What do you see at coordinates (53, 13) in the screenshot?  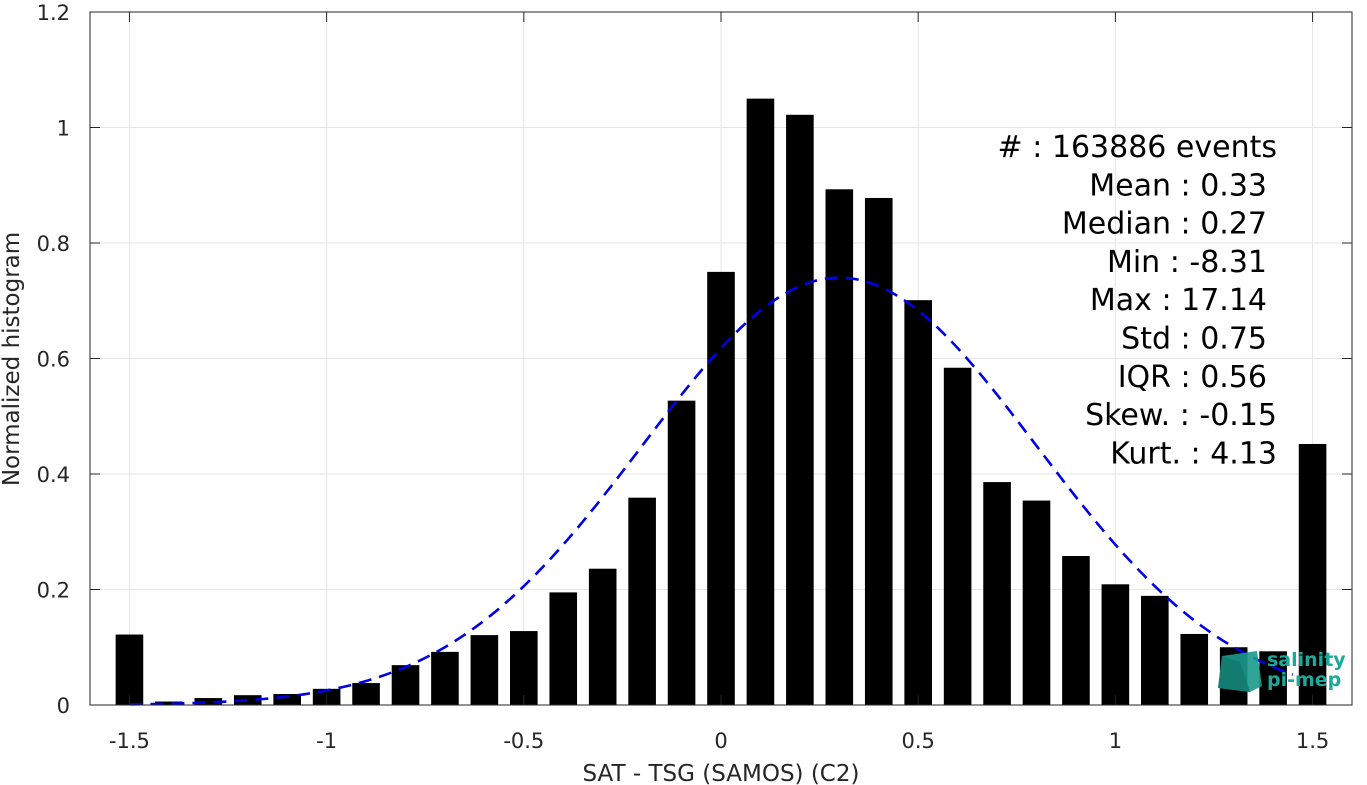 I see `ytick-label-6: 1.2` at bounding box center [53, 13].